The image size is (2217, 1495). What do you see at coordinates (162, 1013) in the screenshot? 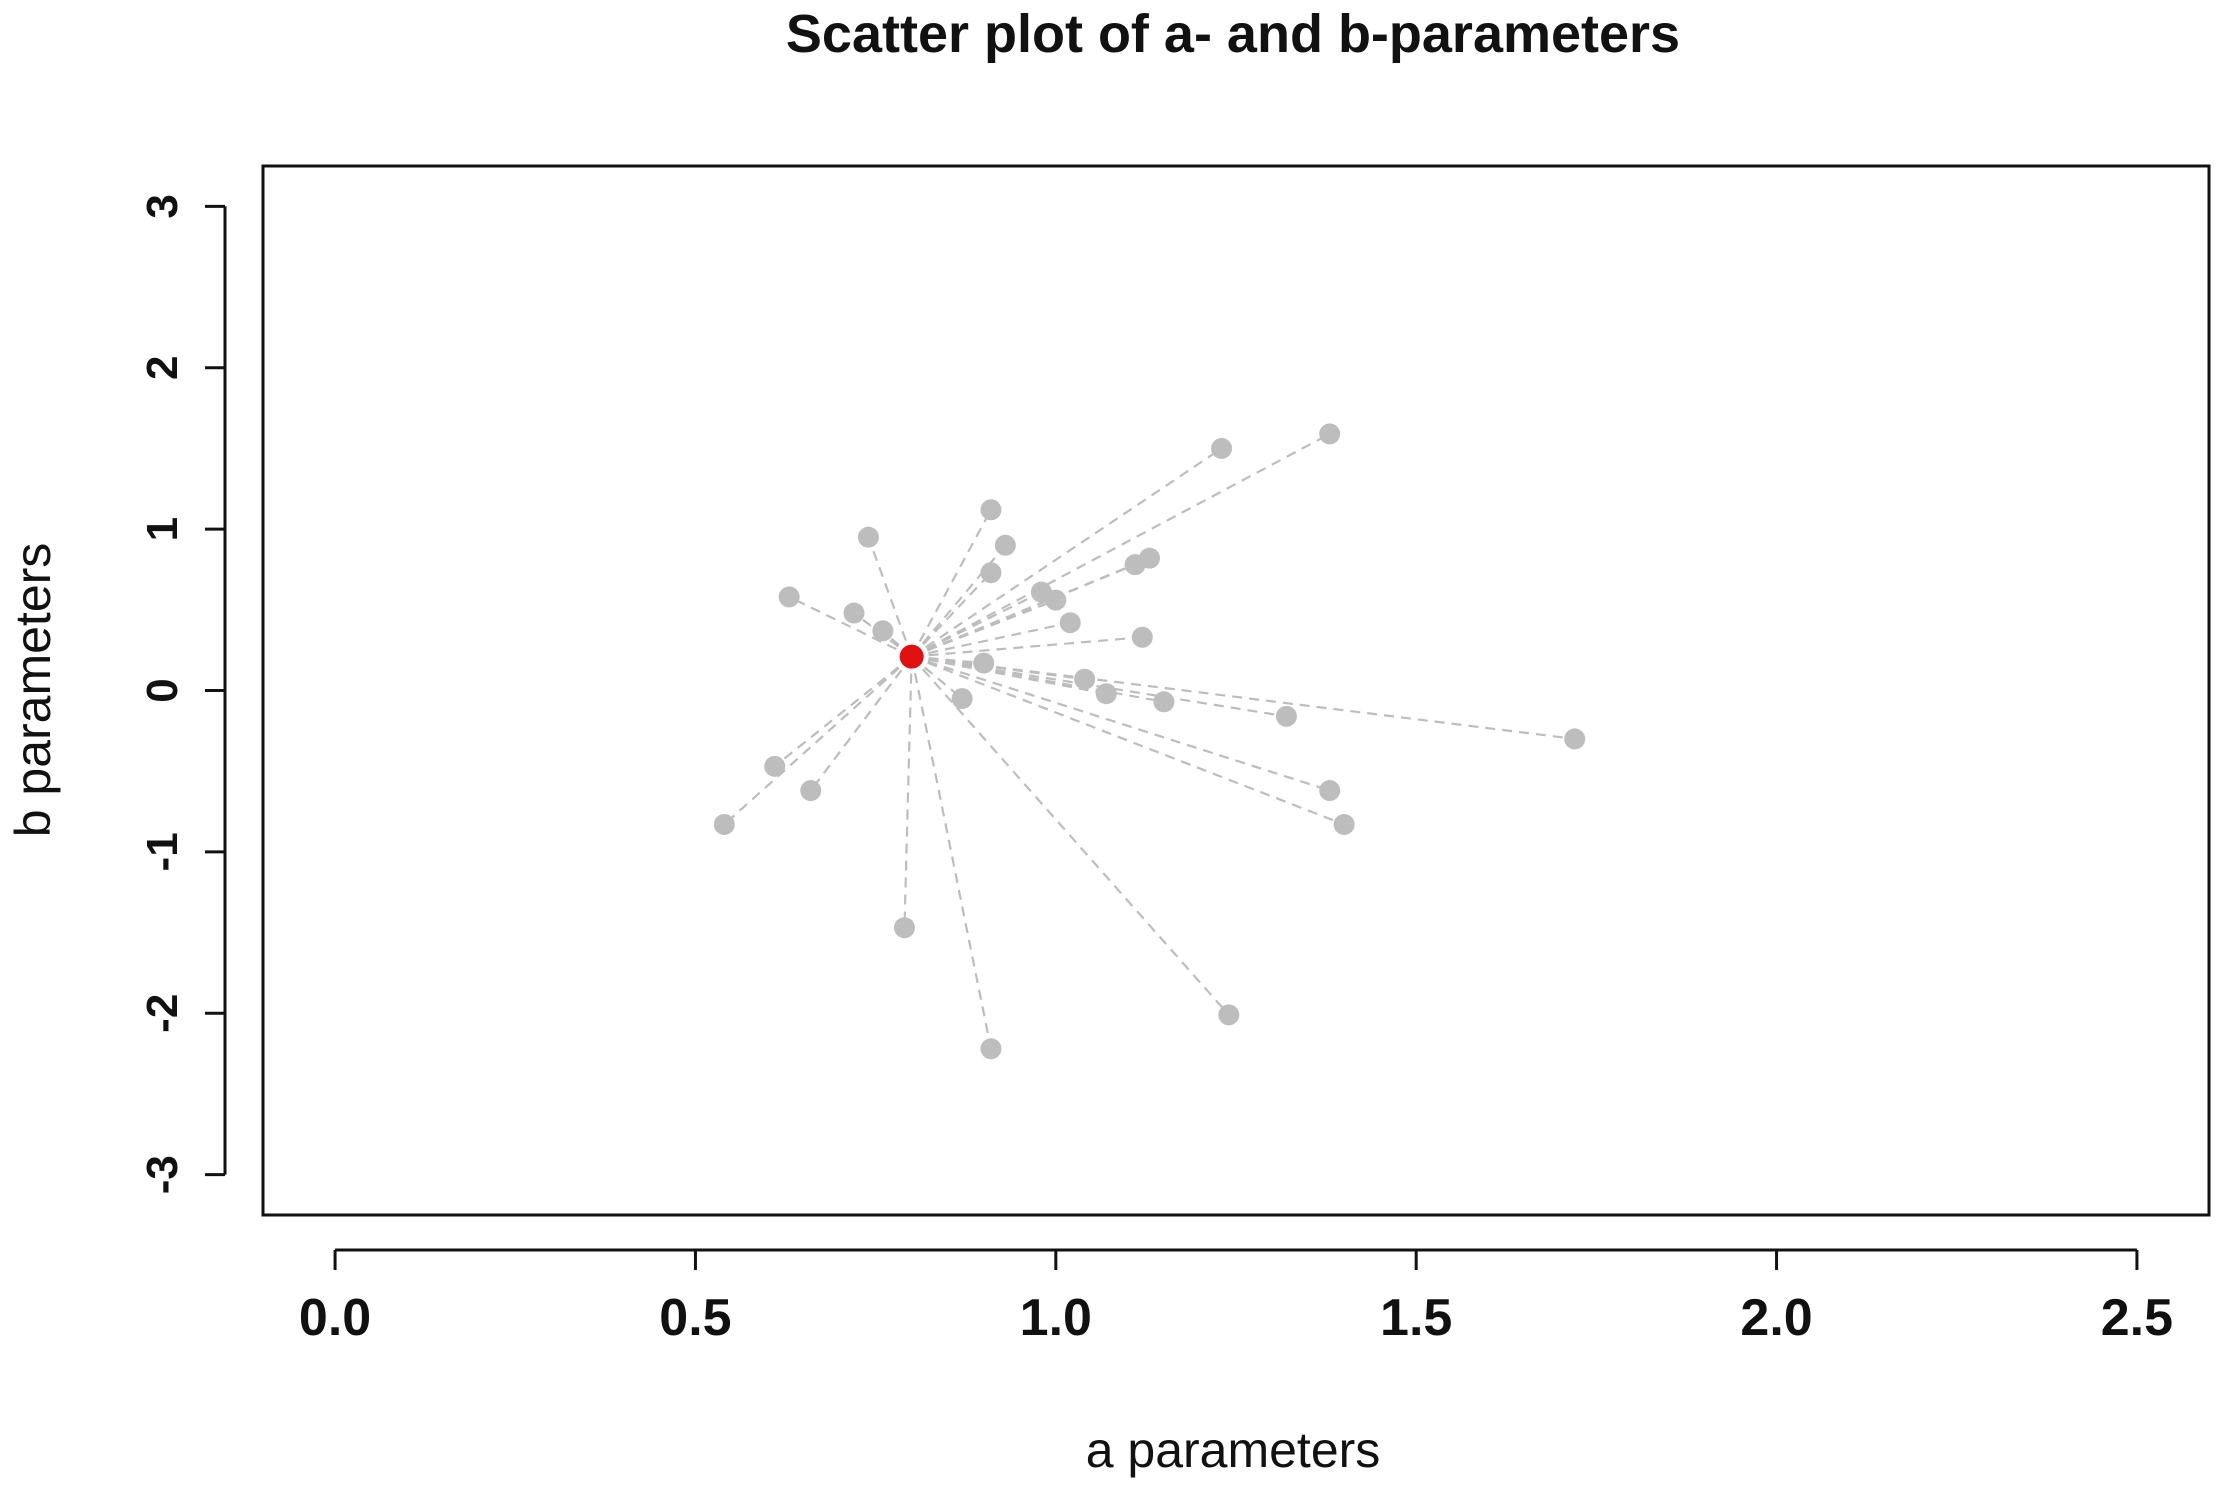
I see `y-tick-label: -2` at bounding box center [162, 1013].